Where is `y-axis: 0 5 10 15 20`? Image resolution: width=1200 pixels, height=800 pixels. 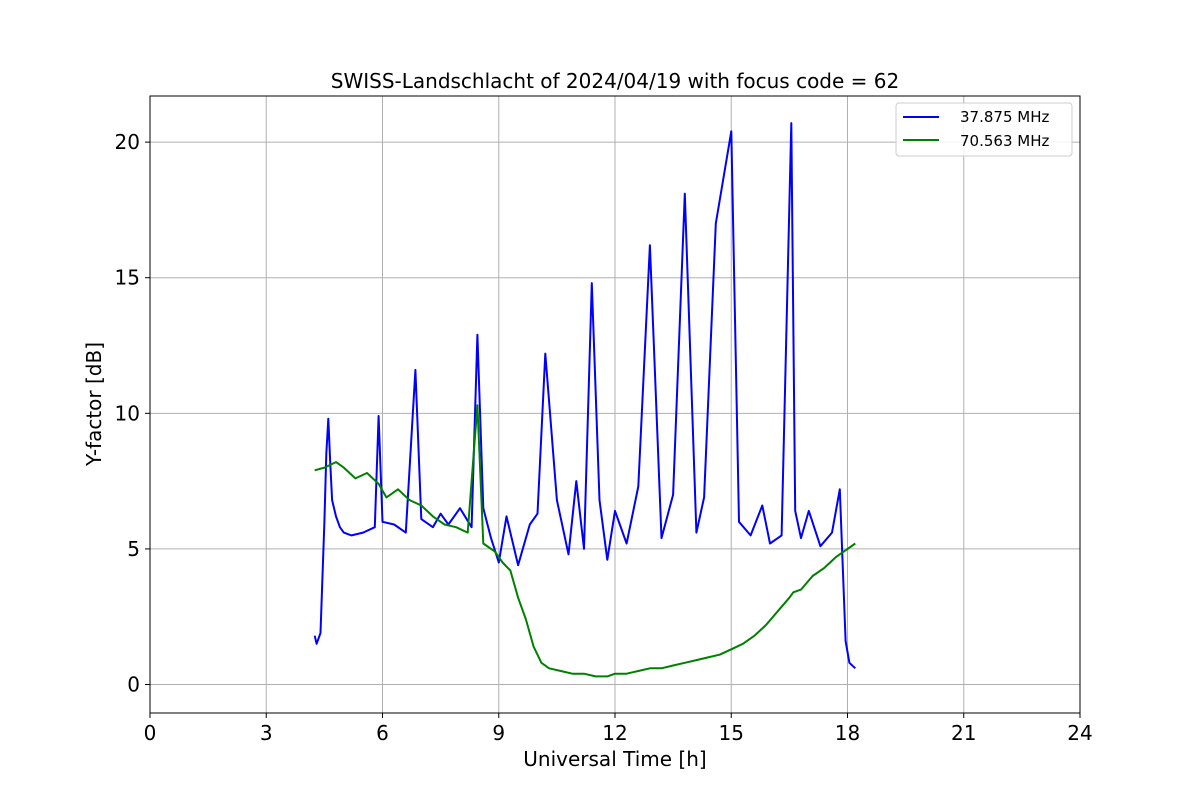 y-axis: 0 5 10 15 20 is located at coordinates (132, 413).